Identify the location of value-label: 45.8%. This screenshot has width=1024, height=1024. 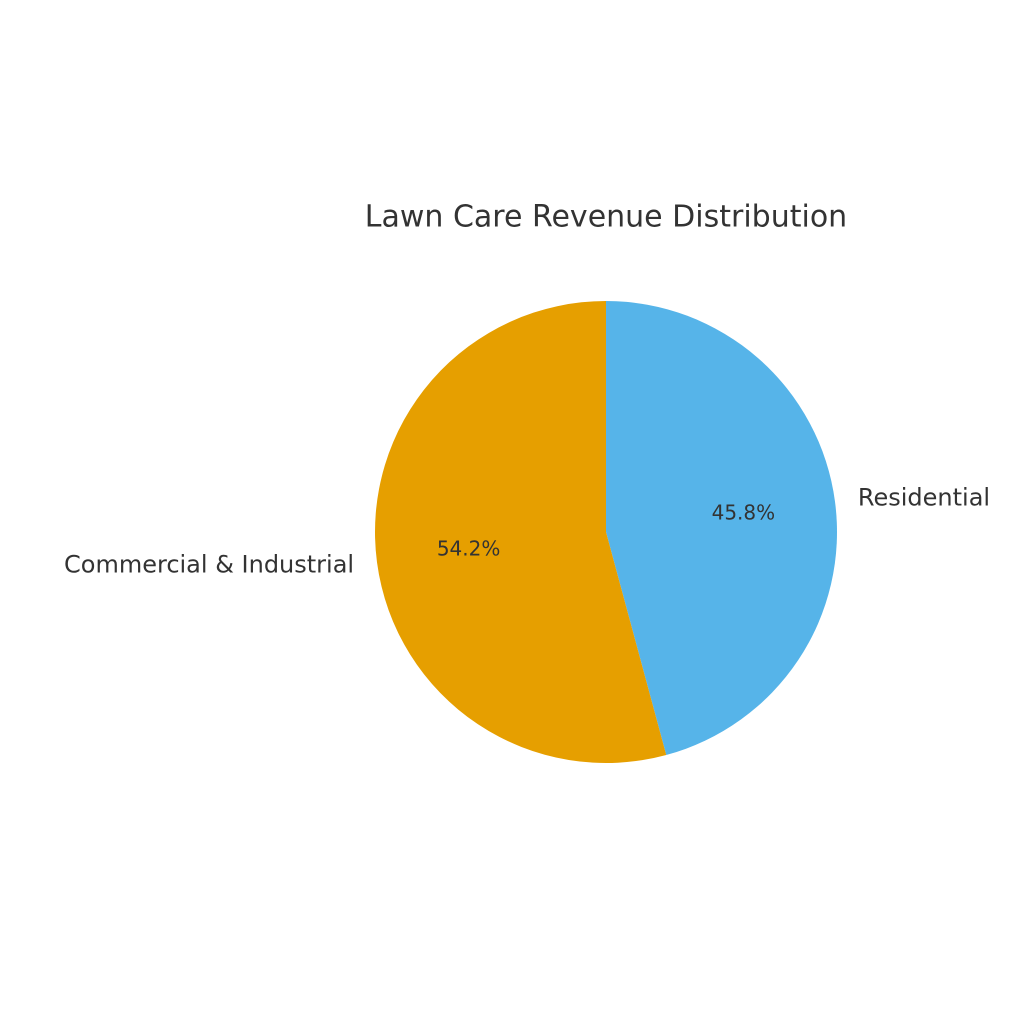
(744, 512).